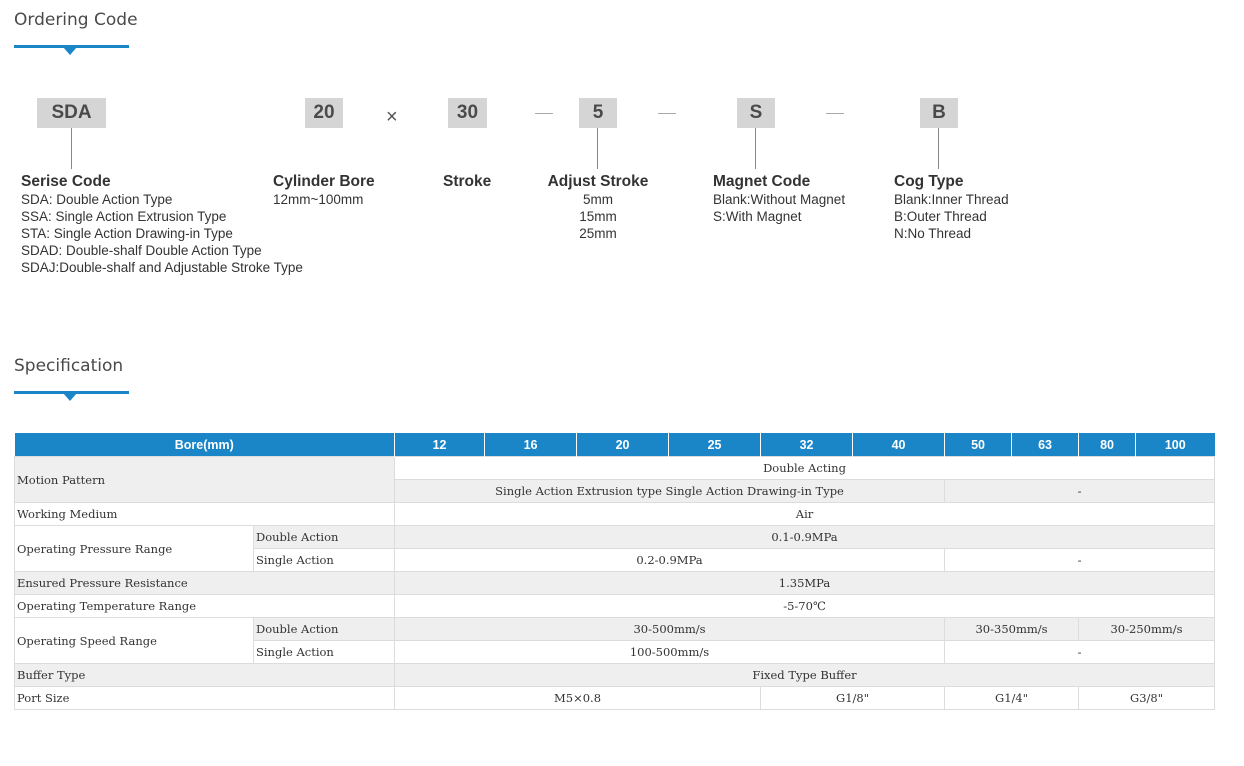 This screenshot has height=766, width=1244. What do you see at coordinates (805, 675) in the screenshot?
I see `buffer-type-value: Fixed Type Buffer` at bounding box center [805, 675].